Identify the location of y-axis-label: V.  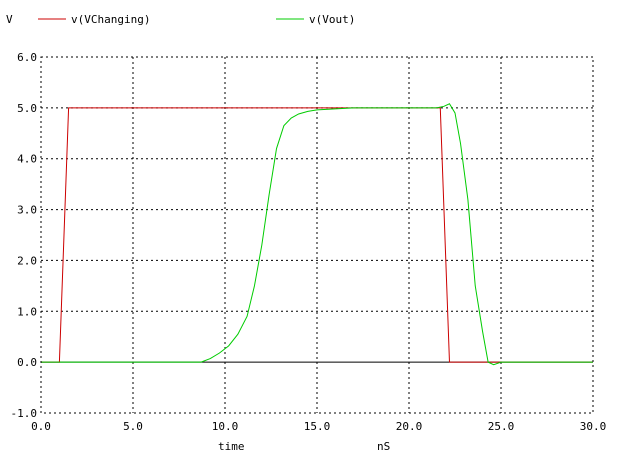
(9, 19).